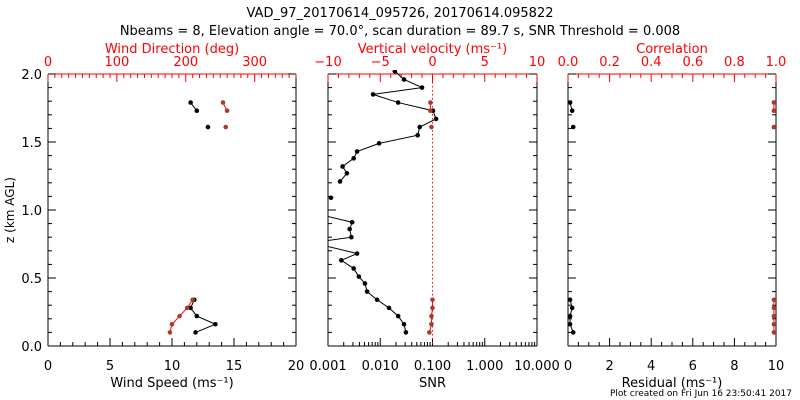 This screenshot has width=800, height=400. I want to click on series-line-snr, so click(367, 274).